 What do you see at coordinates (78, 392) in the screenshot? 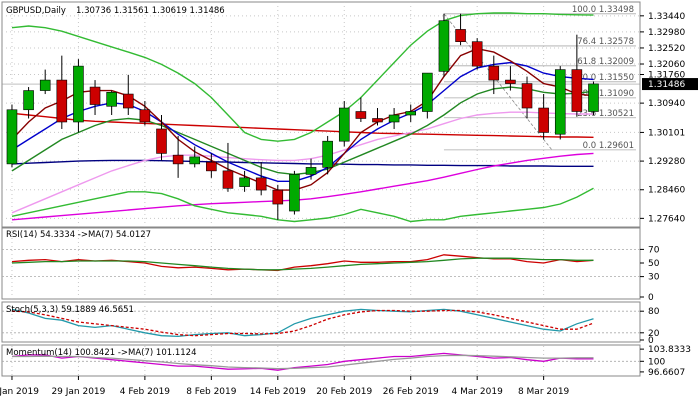
I see `x-tick-label: 29 Jan 2019` at bounding box center [78, 392].